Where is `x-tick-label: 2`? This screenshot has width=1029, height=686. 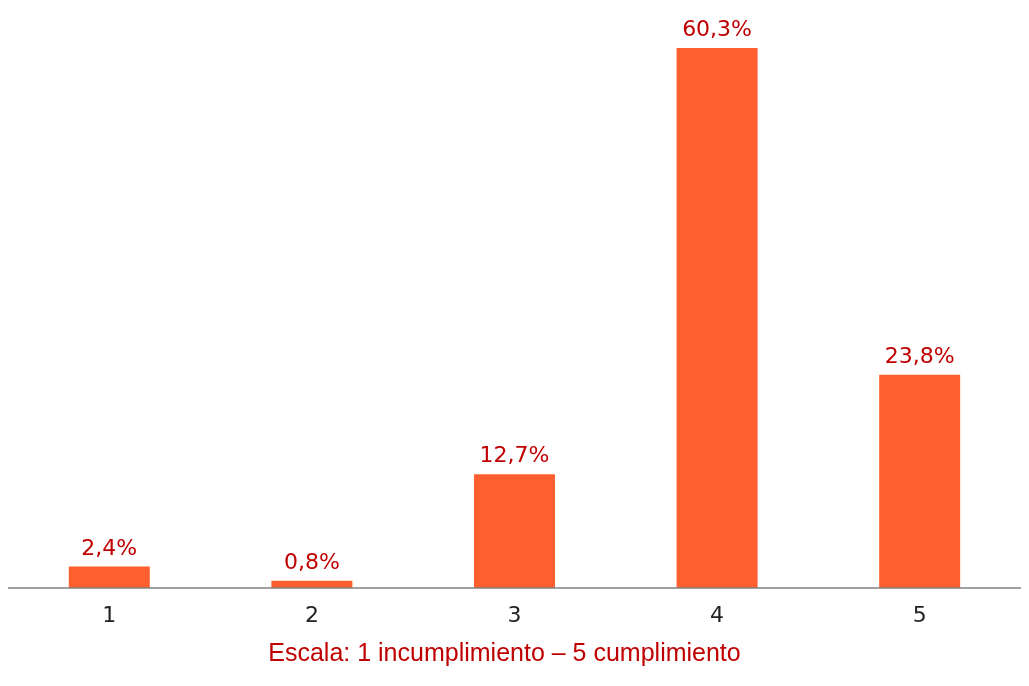
x-tick-label: 2 is located at coordinates (311, 614).